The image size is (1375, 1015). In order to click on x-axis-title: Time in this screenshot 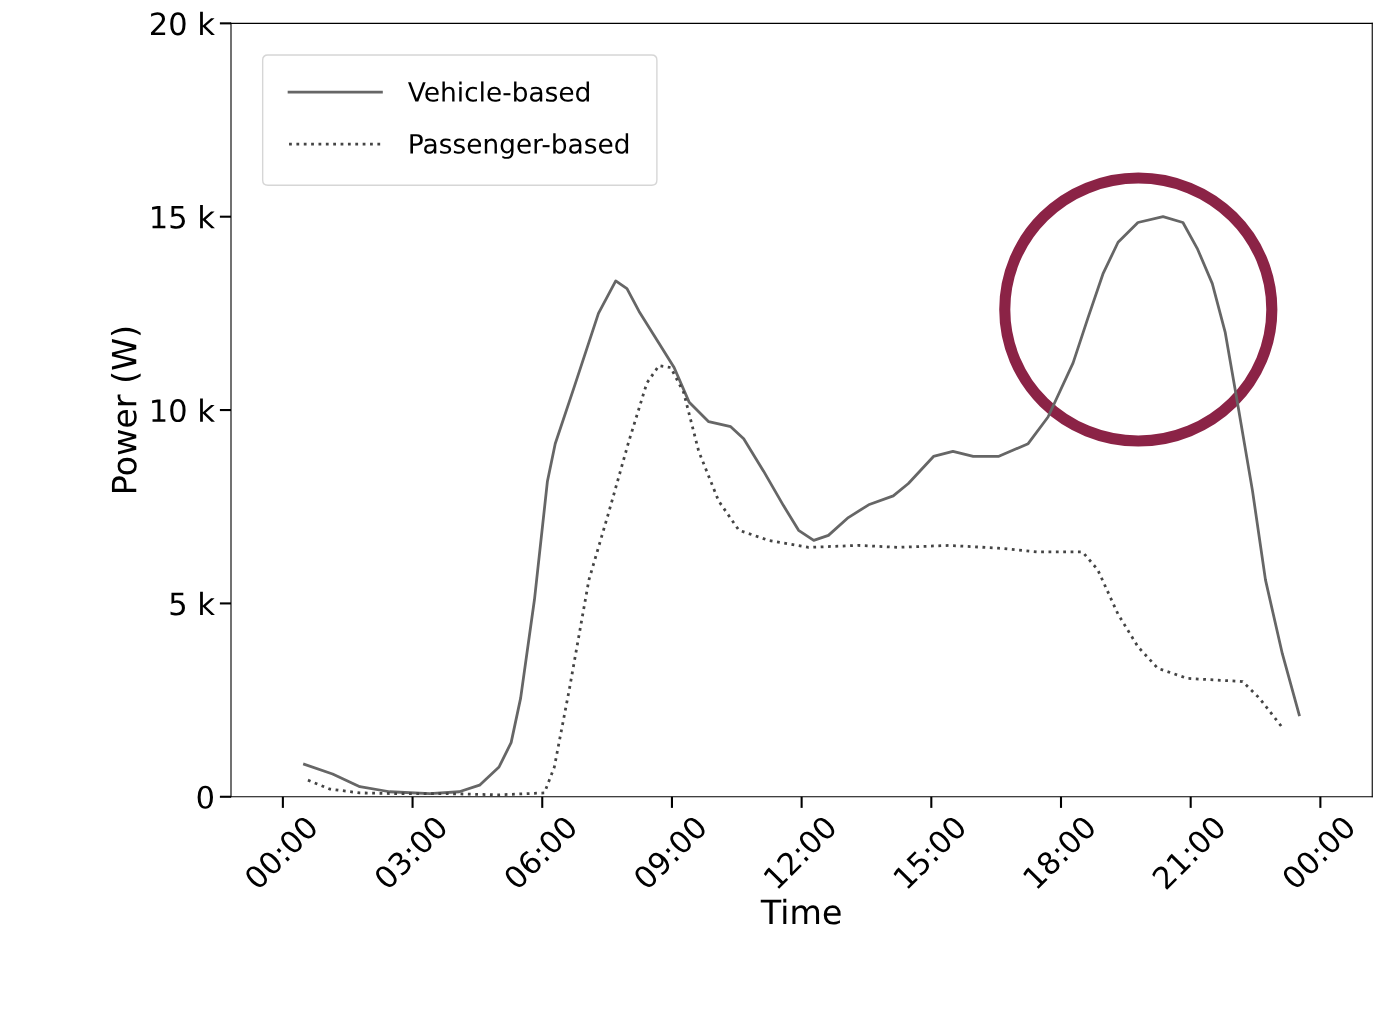, I will do `click(800, 911)`.